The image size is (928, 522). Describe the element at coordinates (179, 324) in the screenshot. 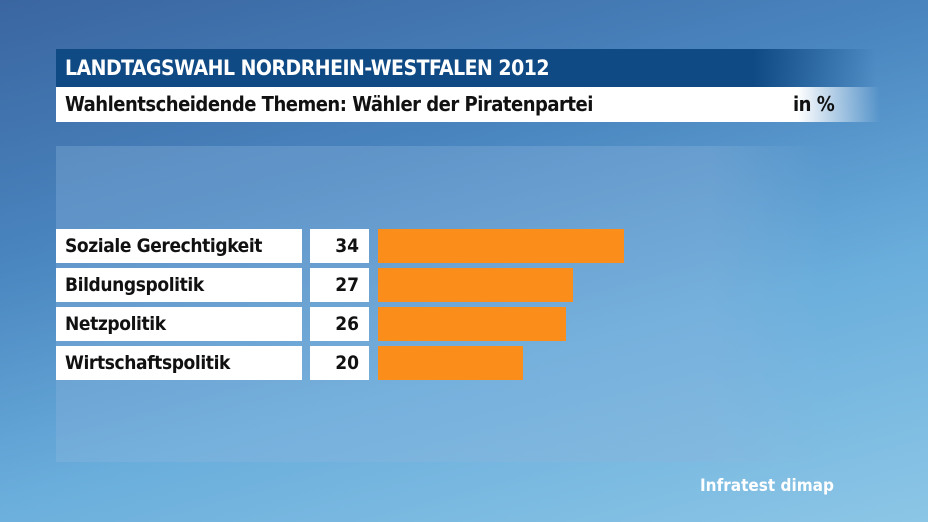

I see `category-label: Netzpolitik` at that location.